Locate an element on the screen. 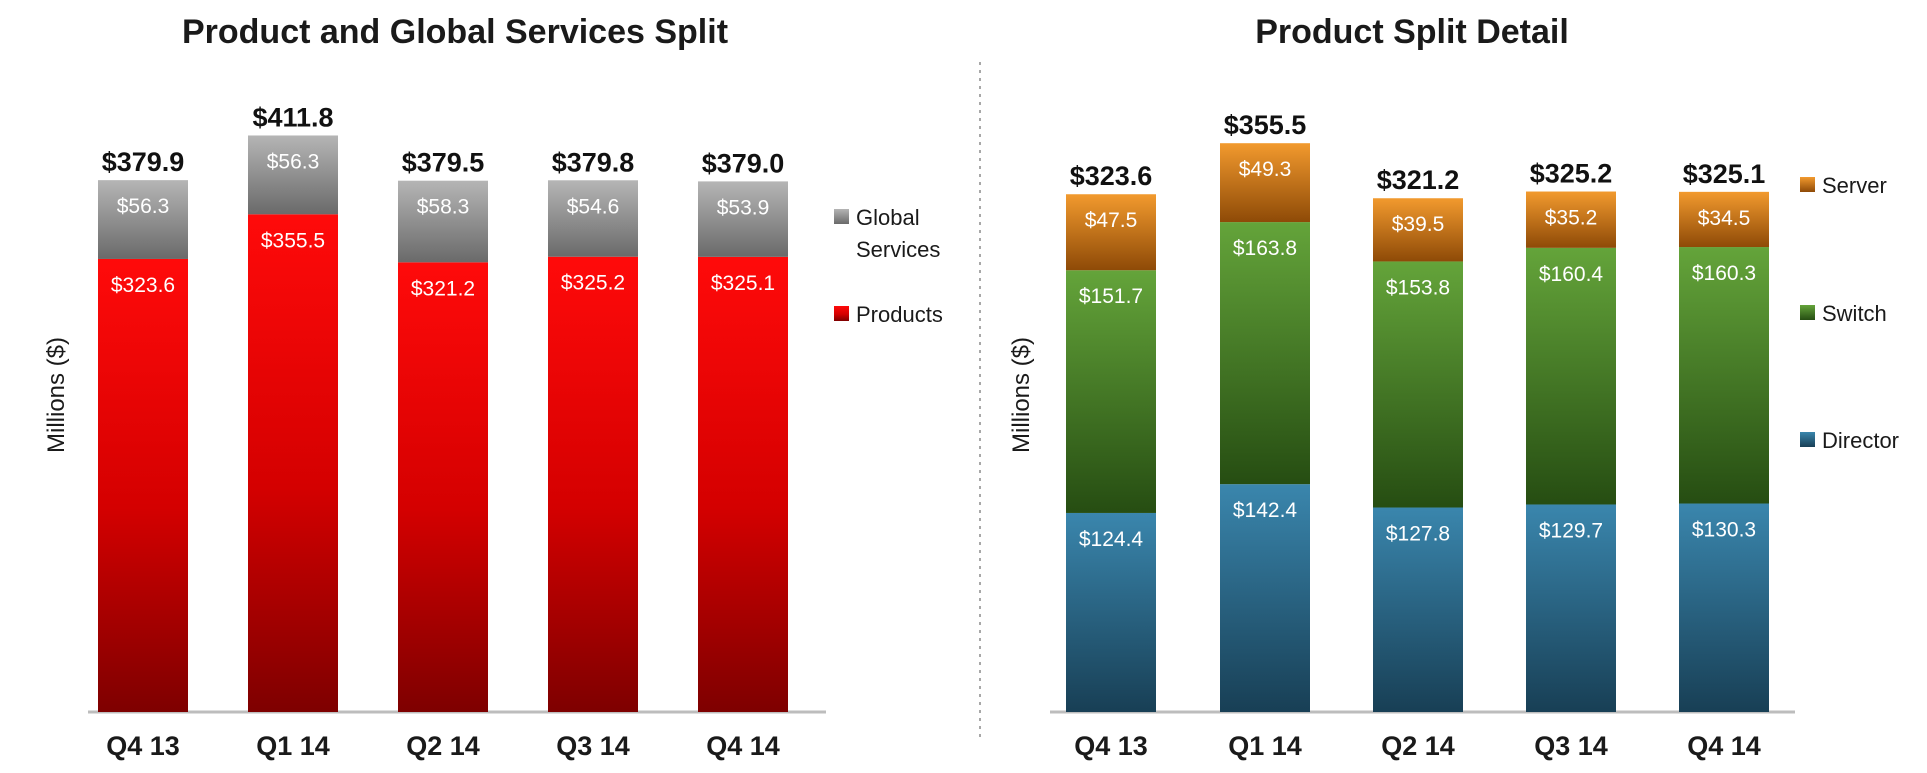  chart2-title: Product Split Detail is located at coordinates (1412, 32).